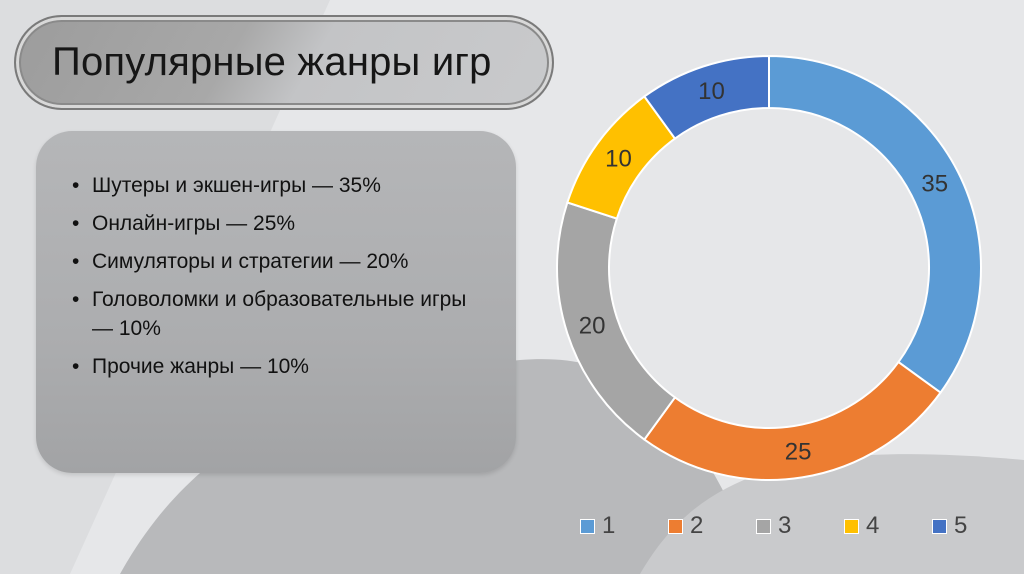  Describe the element at coordinates (272, 62) in the screenshot. I see `slide-title: Популярные жанры игр` at that location.